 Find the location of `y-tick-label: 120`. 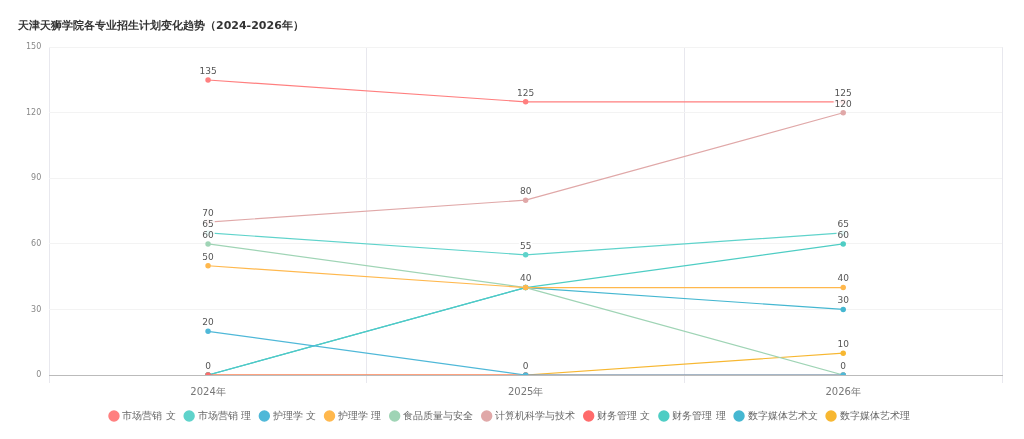

y-tick-label: 120 is located at coordinates (33, 112).